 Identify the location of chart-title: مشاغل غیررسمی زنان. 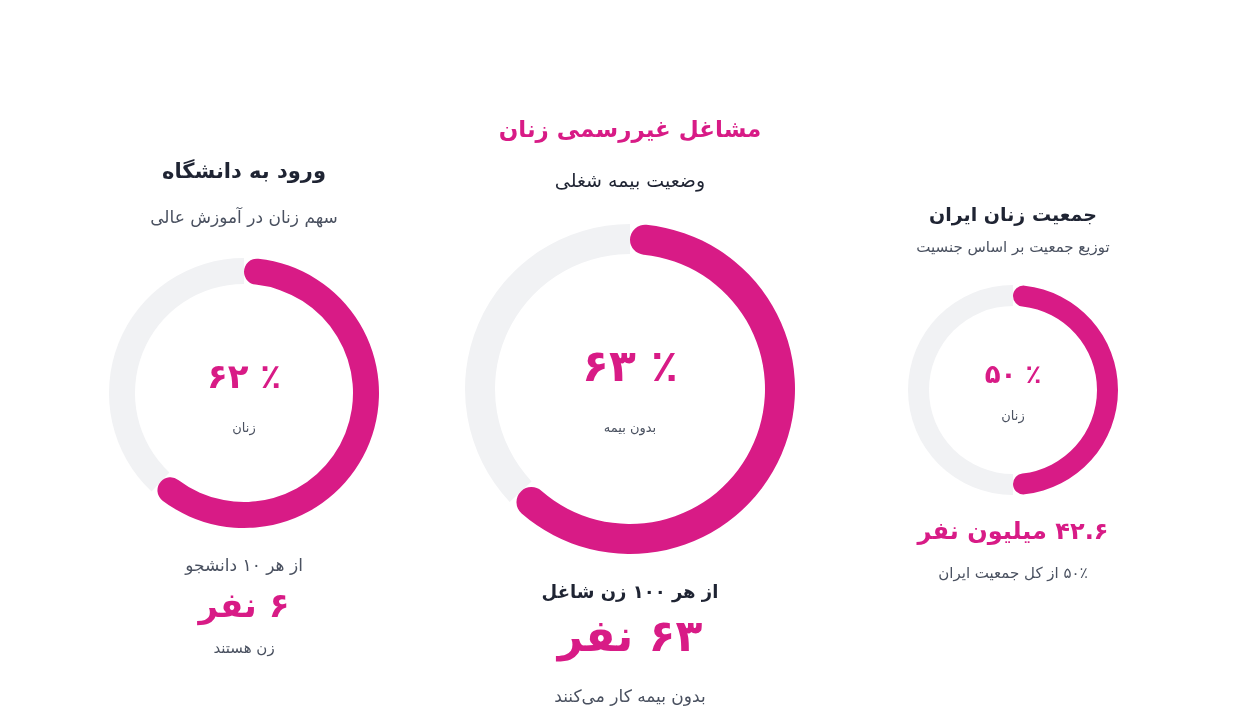
(630, 129).